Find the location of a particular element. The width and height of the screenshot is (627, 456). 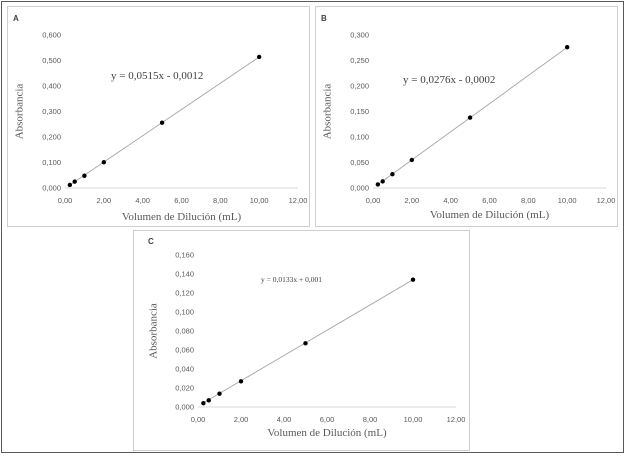

y-tick-label: 0,140 is located at coordinates (184, 274).